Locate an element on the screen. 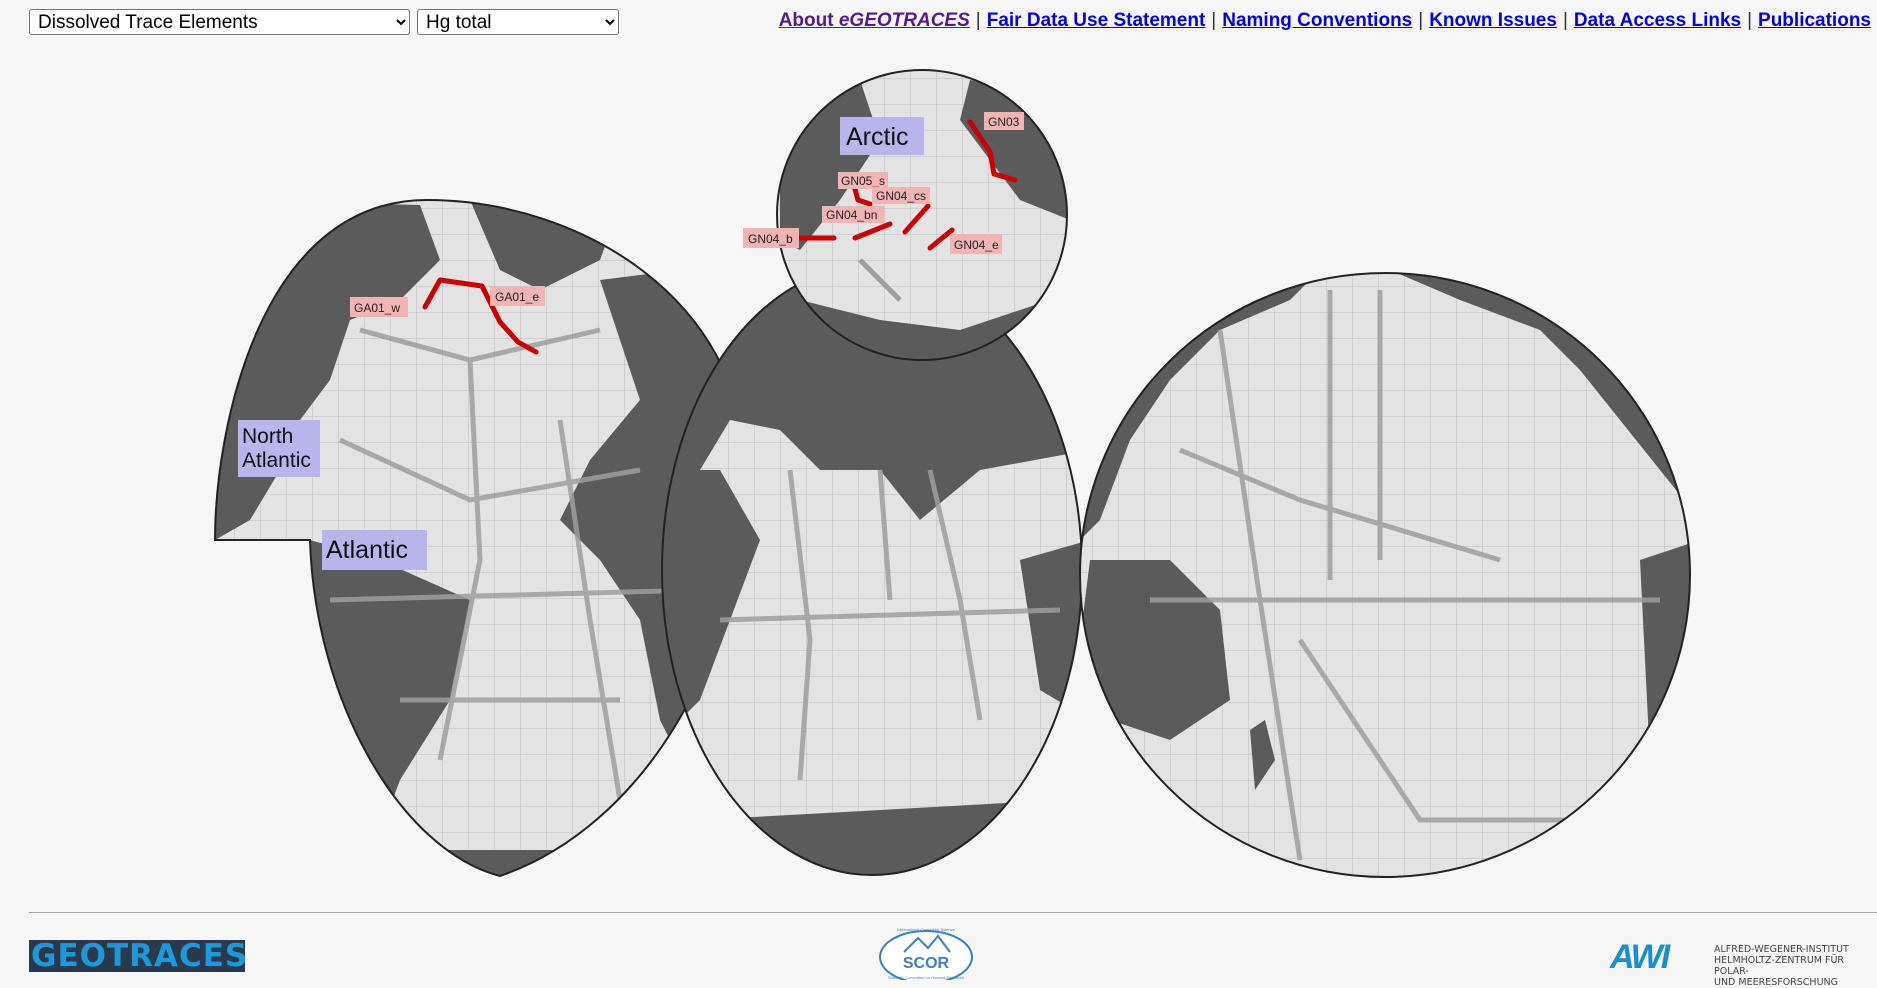 The width and height of the screenshot is (1877, 988). svg-text: GA01_e is located at coordinates (517, 297).